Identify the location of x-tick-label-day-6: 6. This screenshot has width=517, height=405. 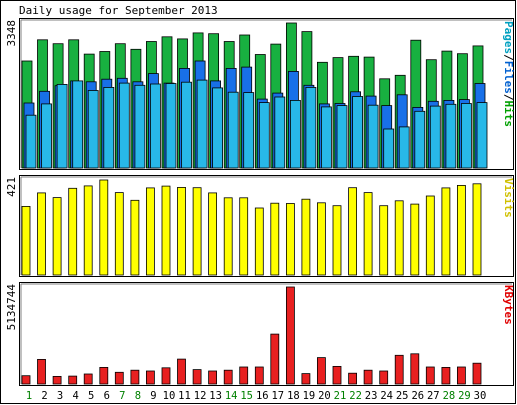
(107, 396).